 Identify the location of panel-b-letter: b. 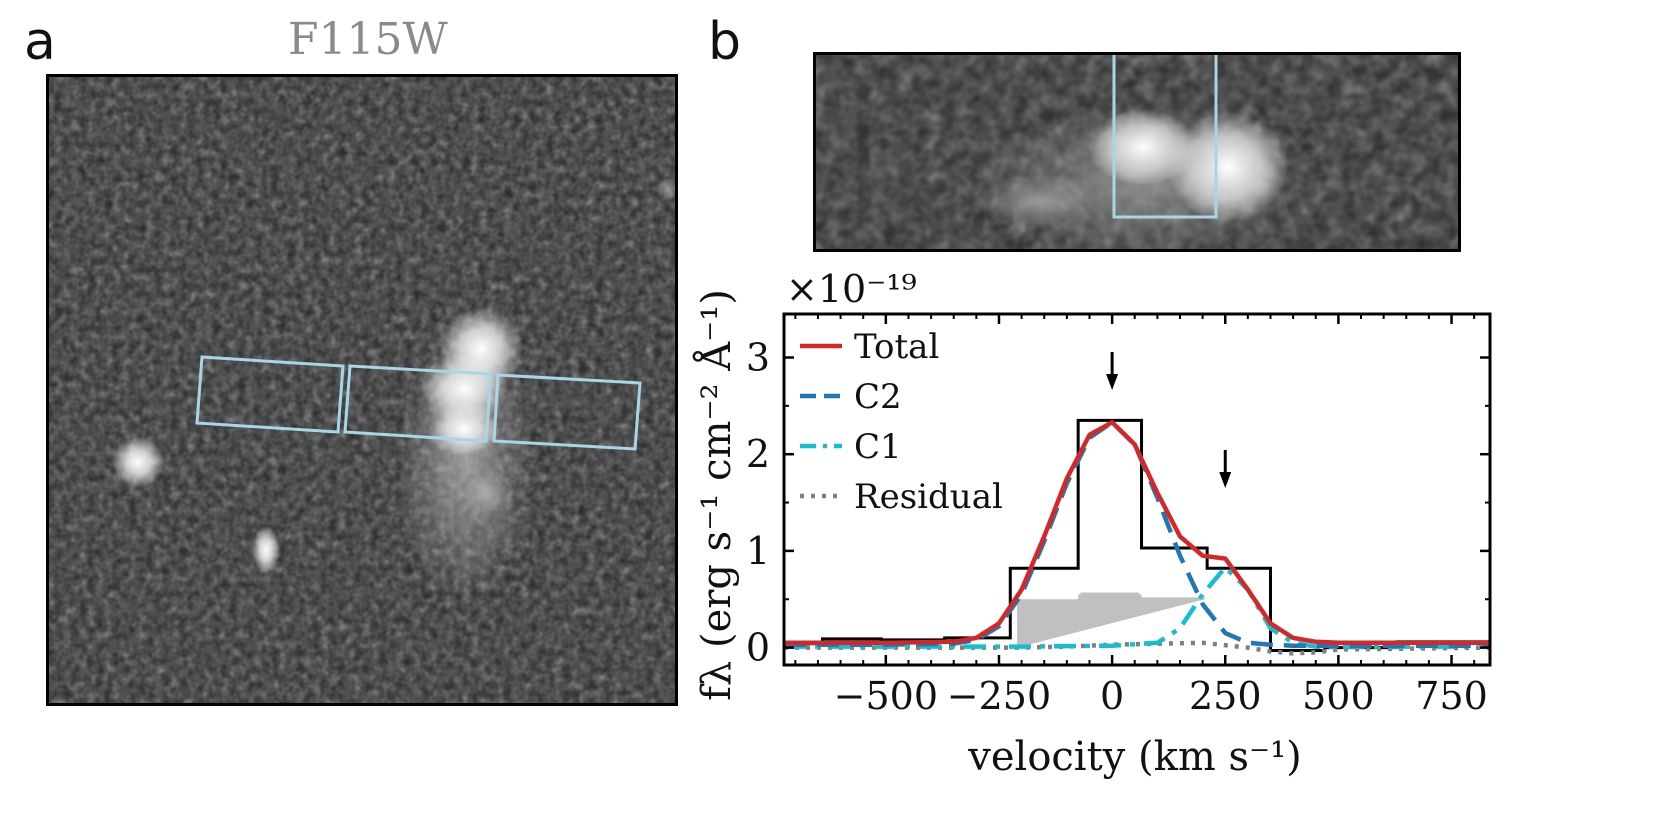
(725, 42).